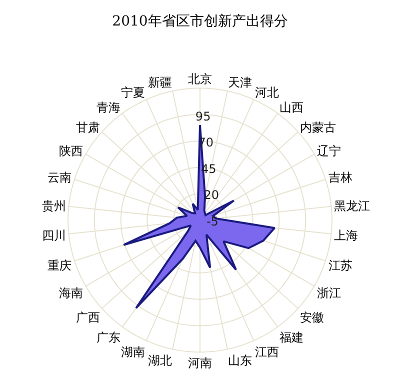 The width and height of the screenshot is (400, 390). What do you see at coordinates (54, 235) in the screenshot?
I see `spoke-label: 四川` at bounding box center [54, 235].